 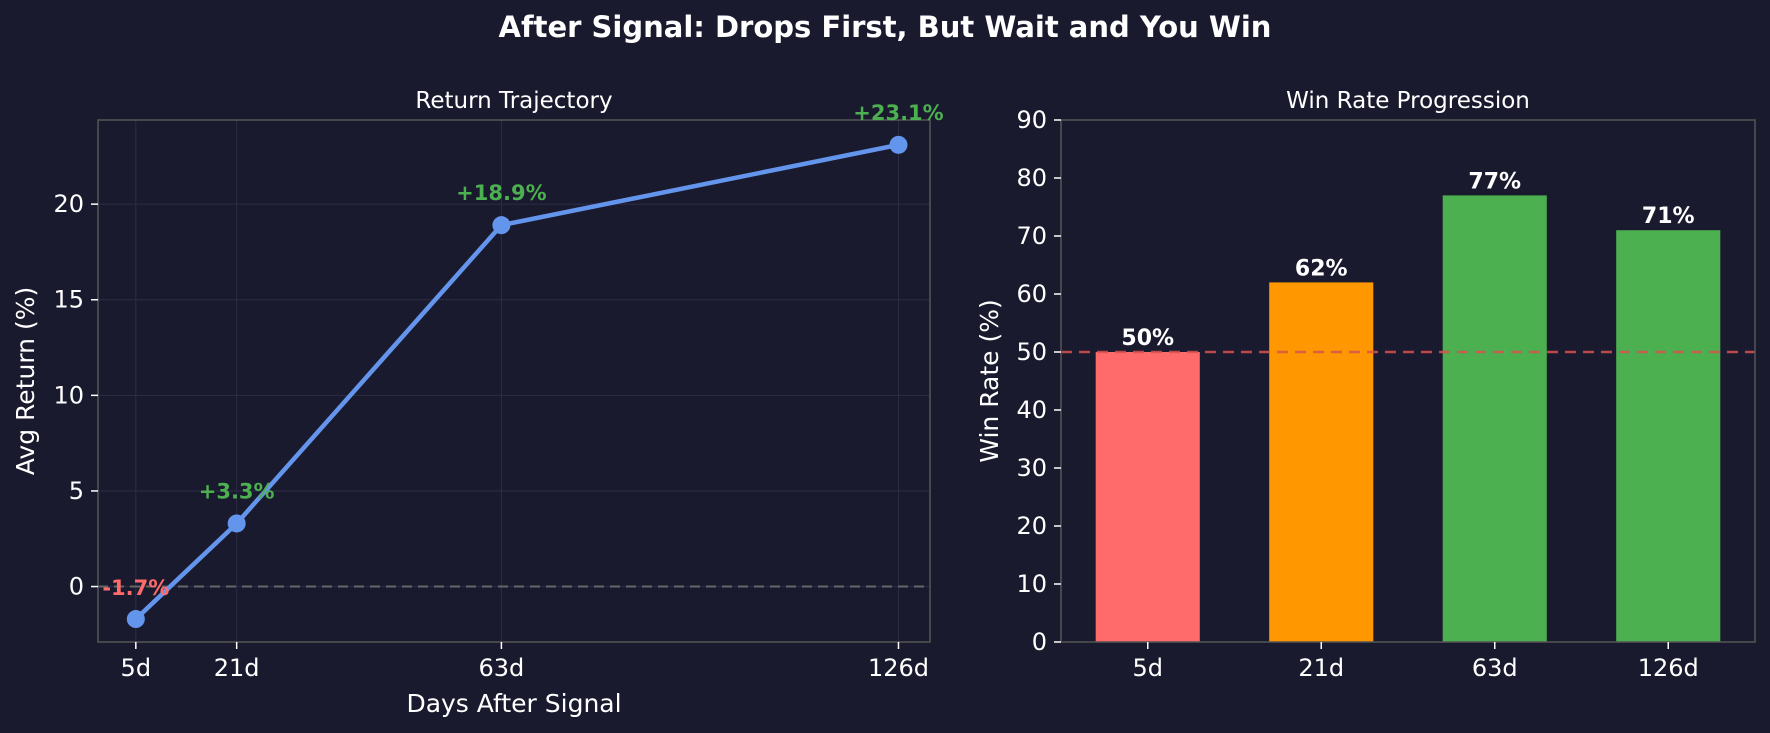 What do you see at coordinates (1031, 468) in the screenshot?
I see `y-tick-label: 30` at bounding box center [1031, 468].